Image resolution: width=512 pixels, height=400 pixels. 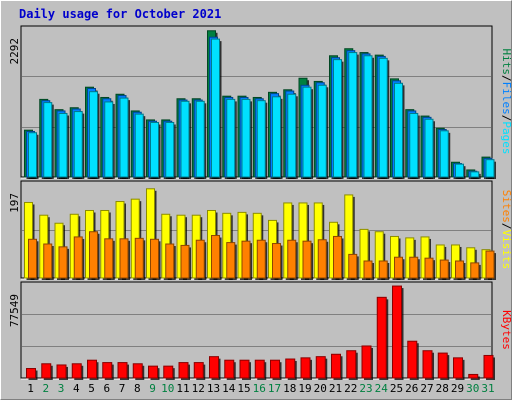 I want to click on legend-hits-files-pages-part: /, so click(x=506, y=78).